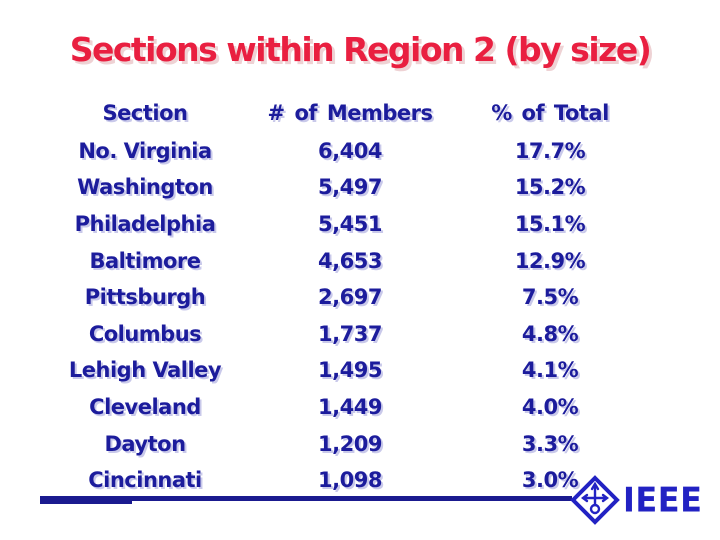  I want to click on table-row-pct: 15.2%, so click(550, 187).